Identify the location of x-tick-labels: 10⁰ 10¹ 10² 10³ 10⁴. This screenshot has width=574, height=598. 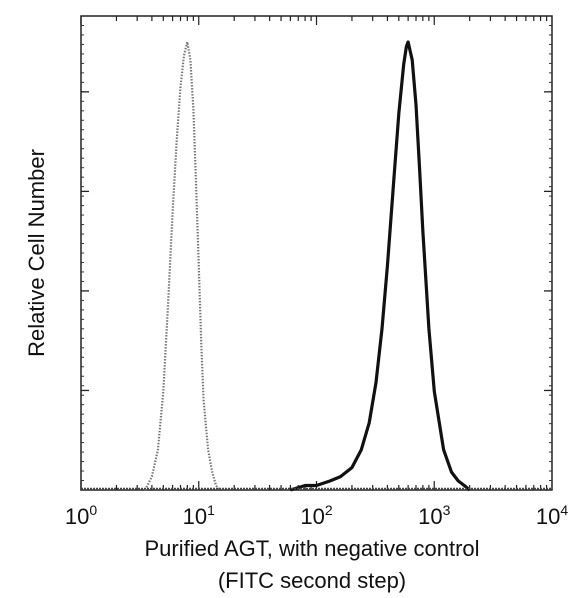
(316, 515).